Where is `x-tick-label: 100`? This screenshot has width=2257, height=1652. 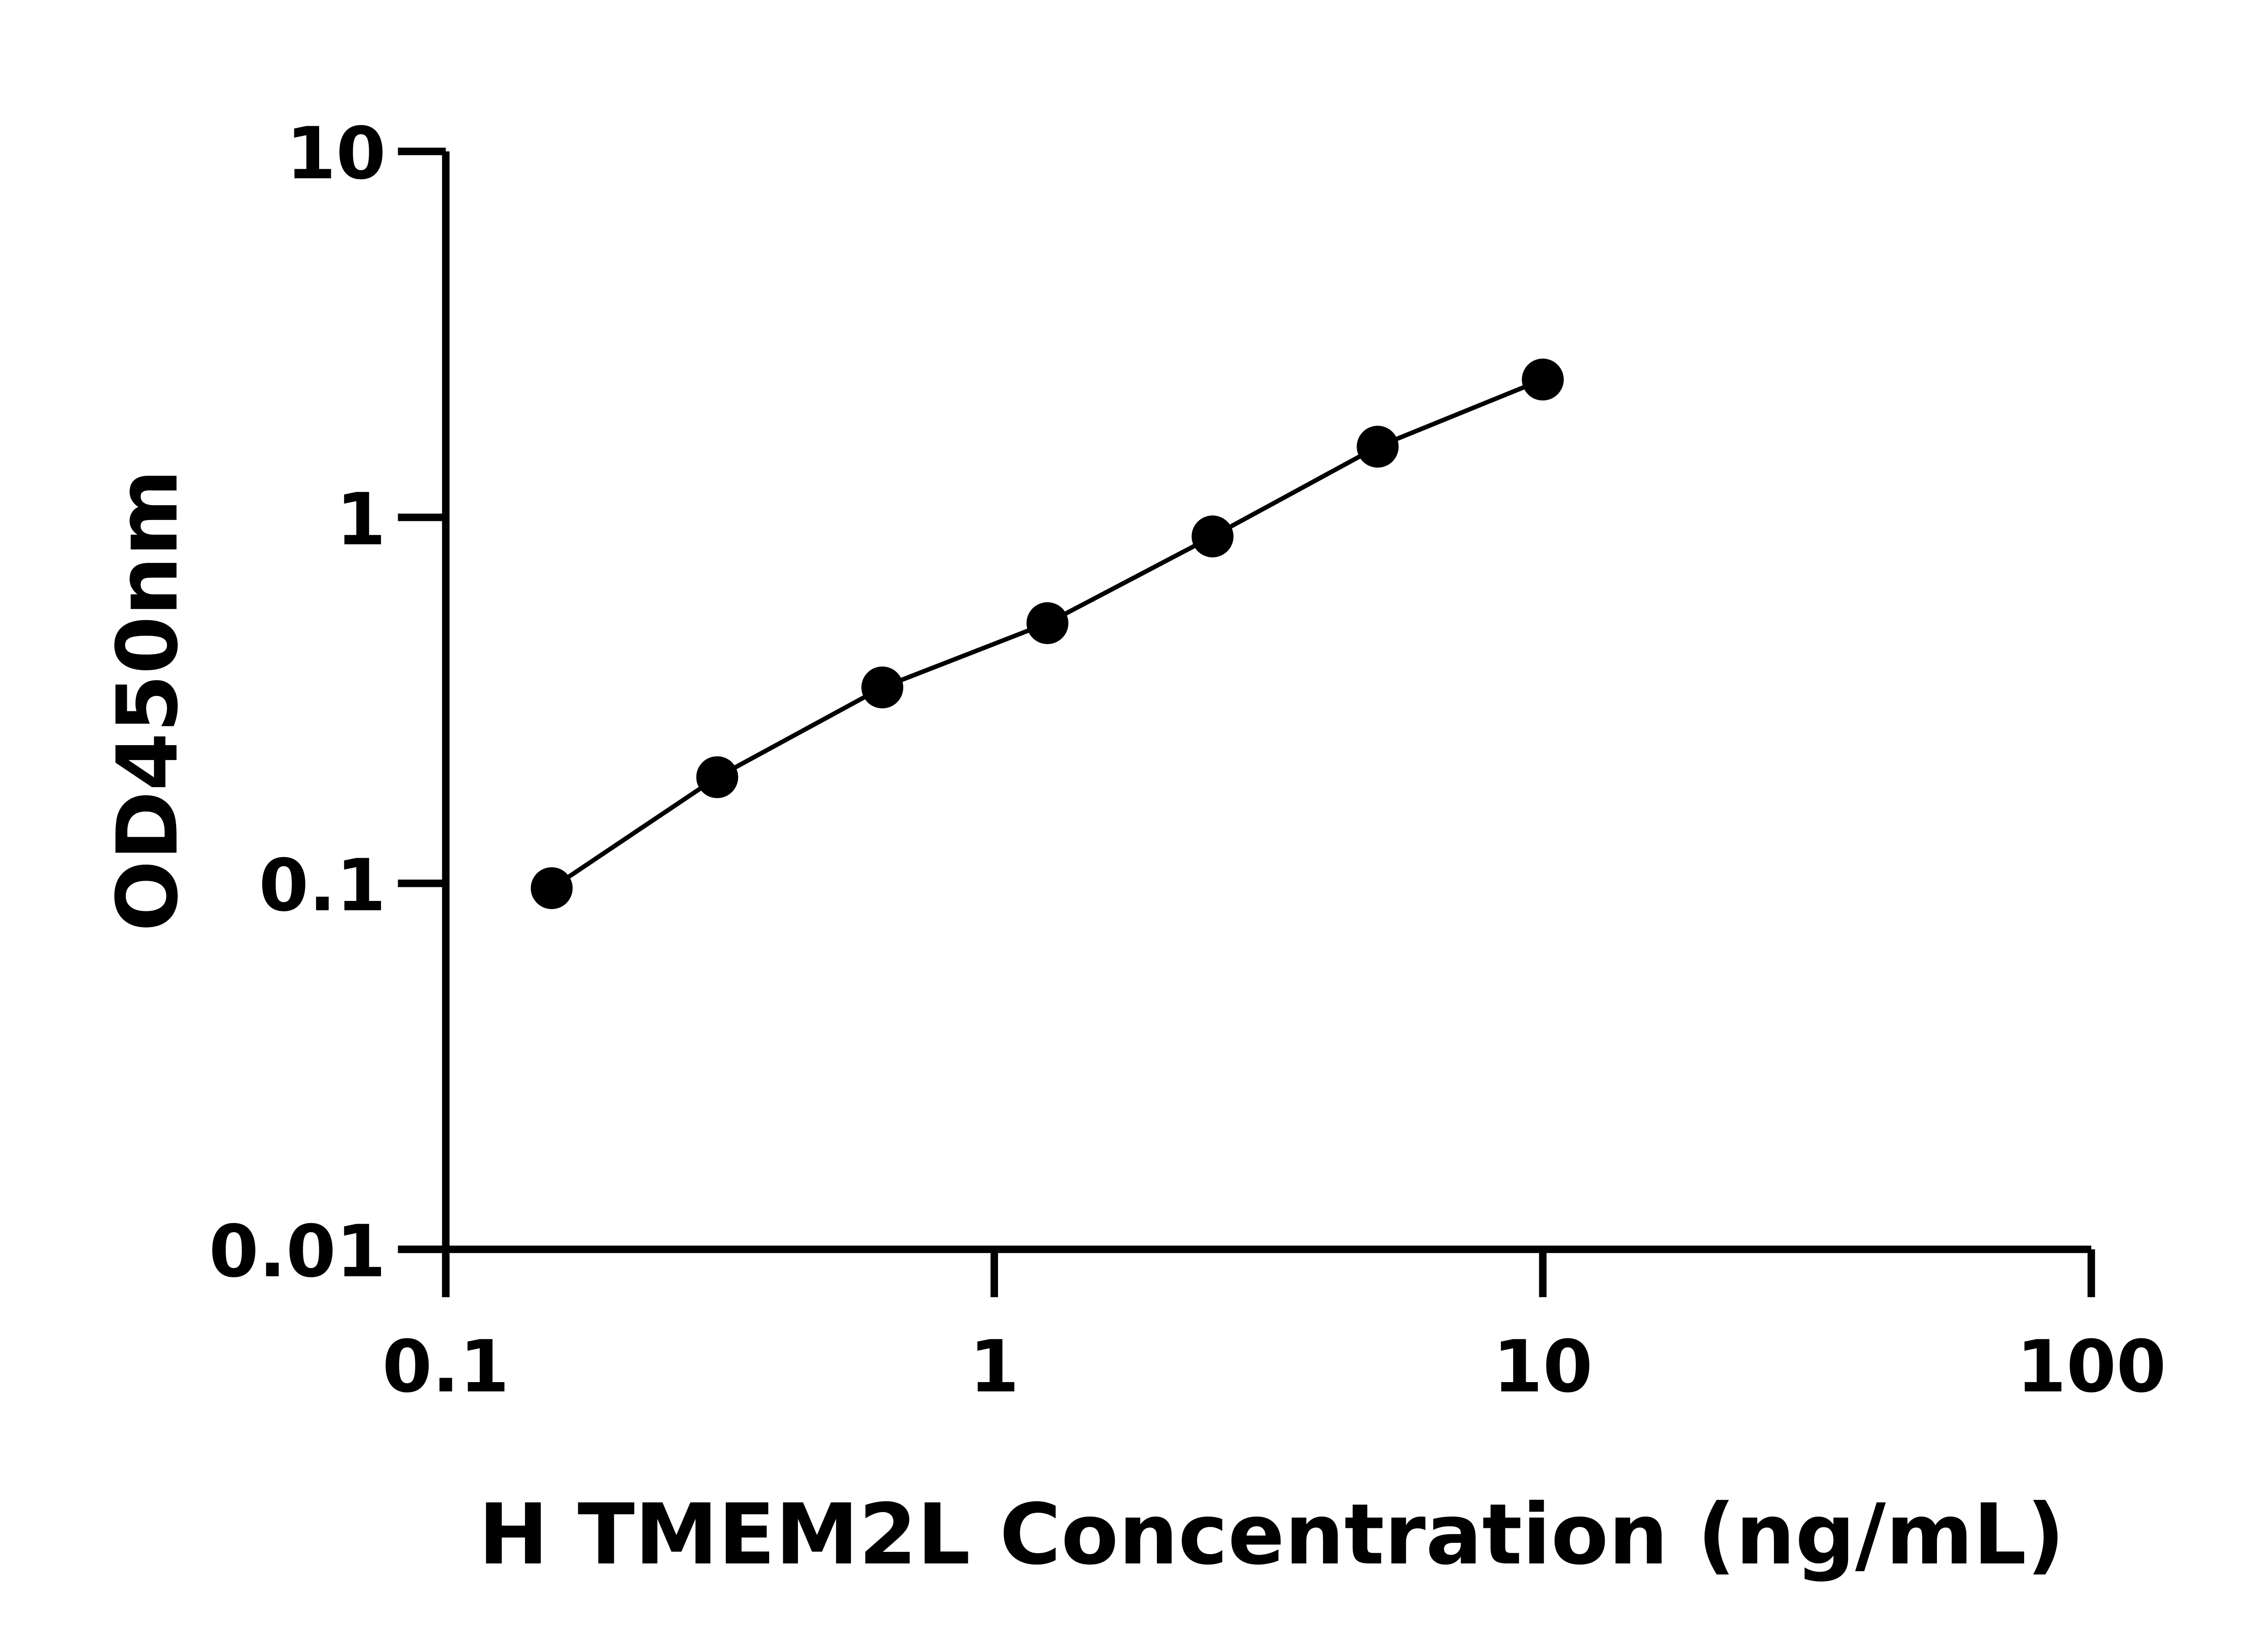
x-tick-label: 100 is located at coordinates (2091, 1367).